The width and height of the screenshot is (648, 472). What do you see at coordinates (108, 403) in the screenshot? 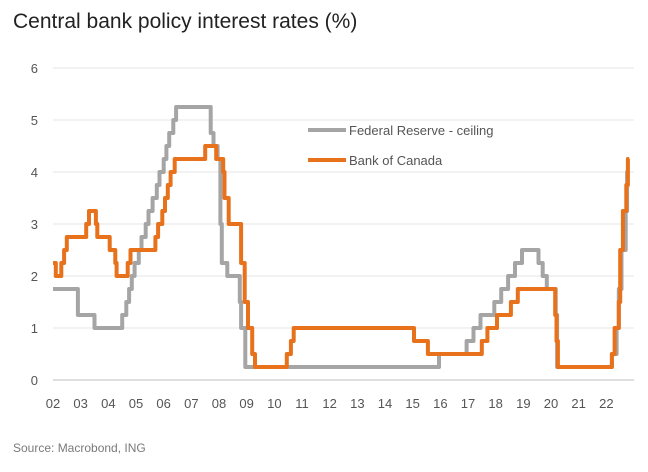
I see `x-tick-label: 04` at bounding box center [108, 403].